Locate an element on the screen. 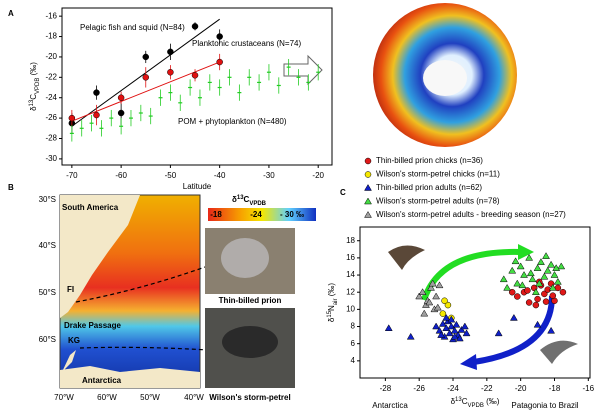  photo-caption: Wilson's storm-petrel is located at coordinates (249, 397).